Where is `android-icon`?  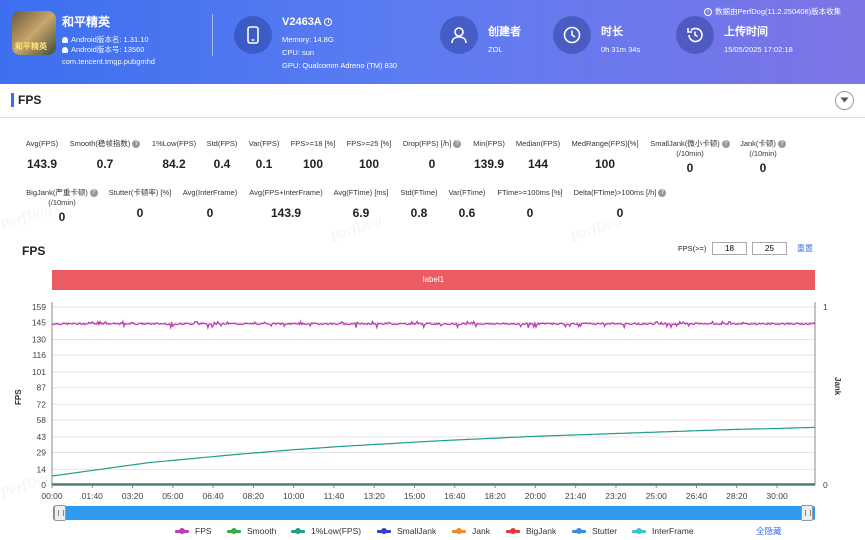 android-icon is located at coordinates (65, 40).